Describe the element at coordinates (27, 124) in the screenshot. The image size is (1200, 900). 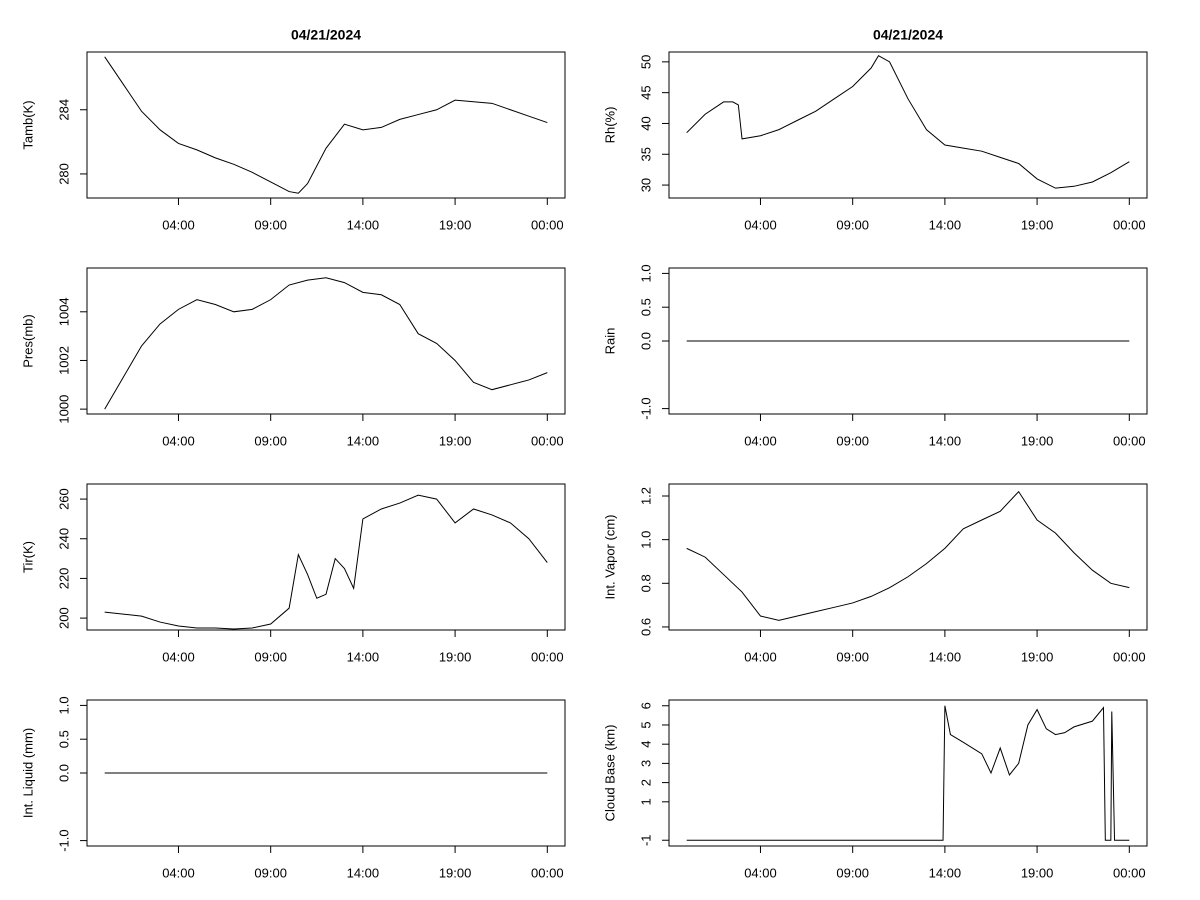
I see `y-axis-label: Tamb(K)` at that location.